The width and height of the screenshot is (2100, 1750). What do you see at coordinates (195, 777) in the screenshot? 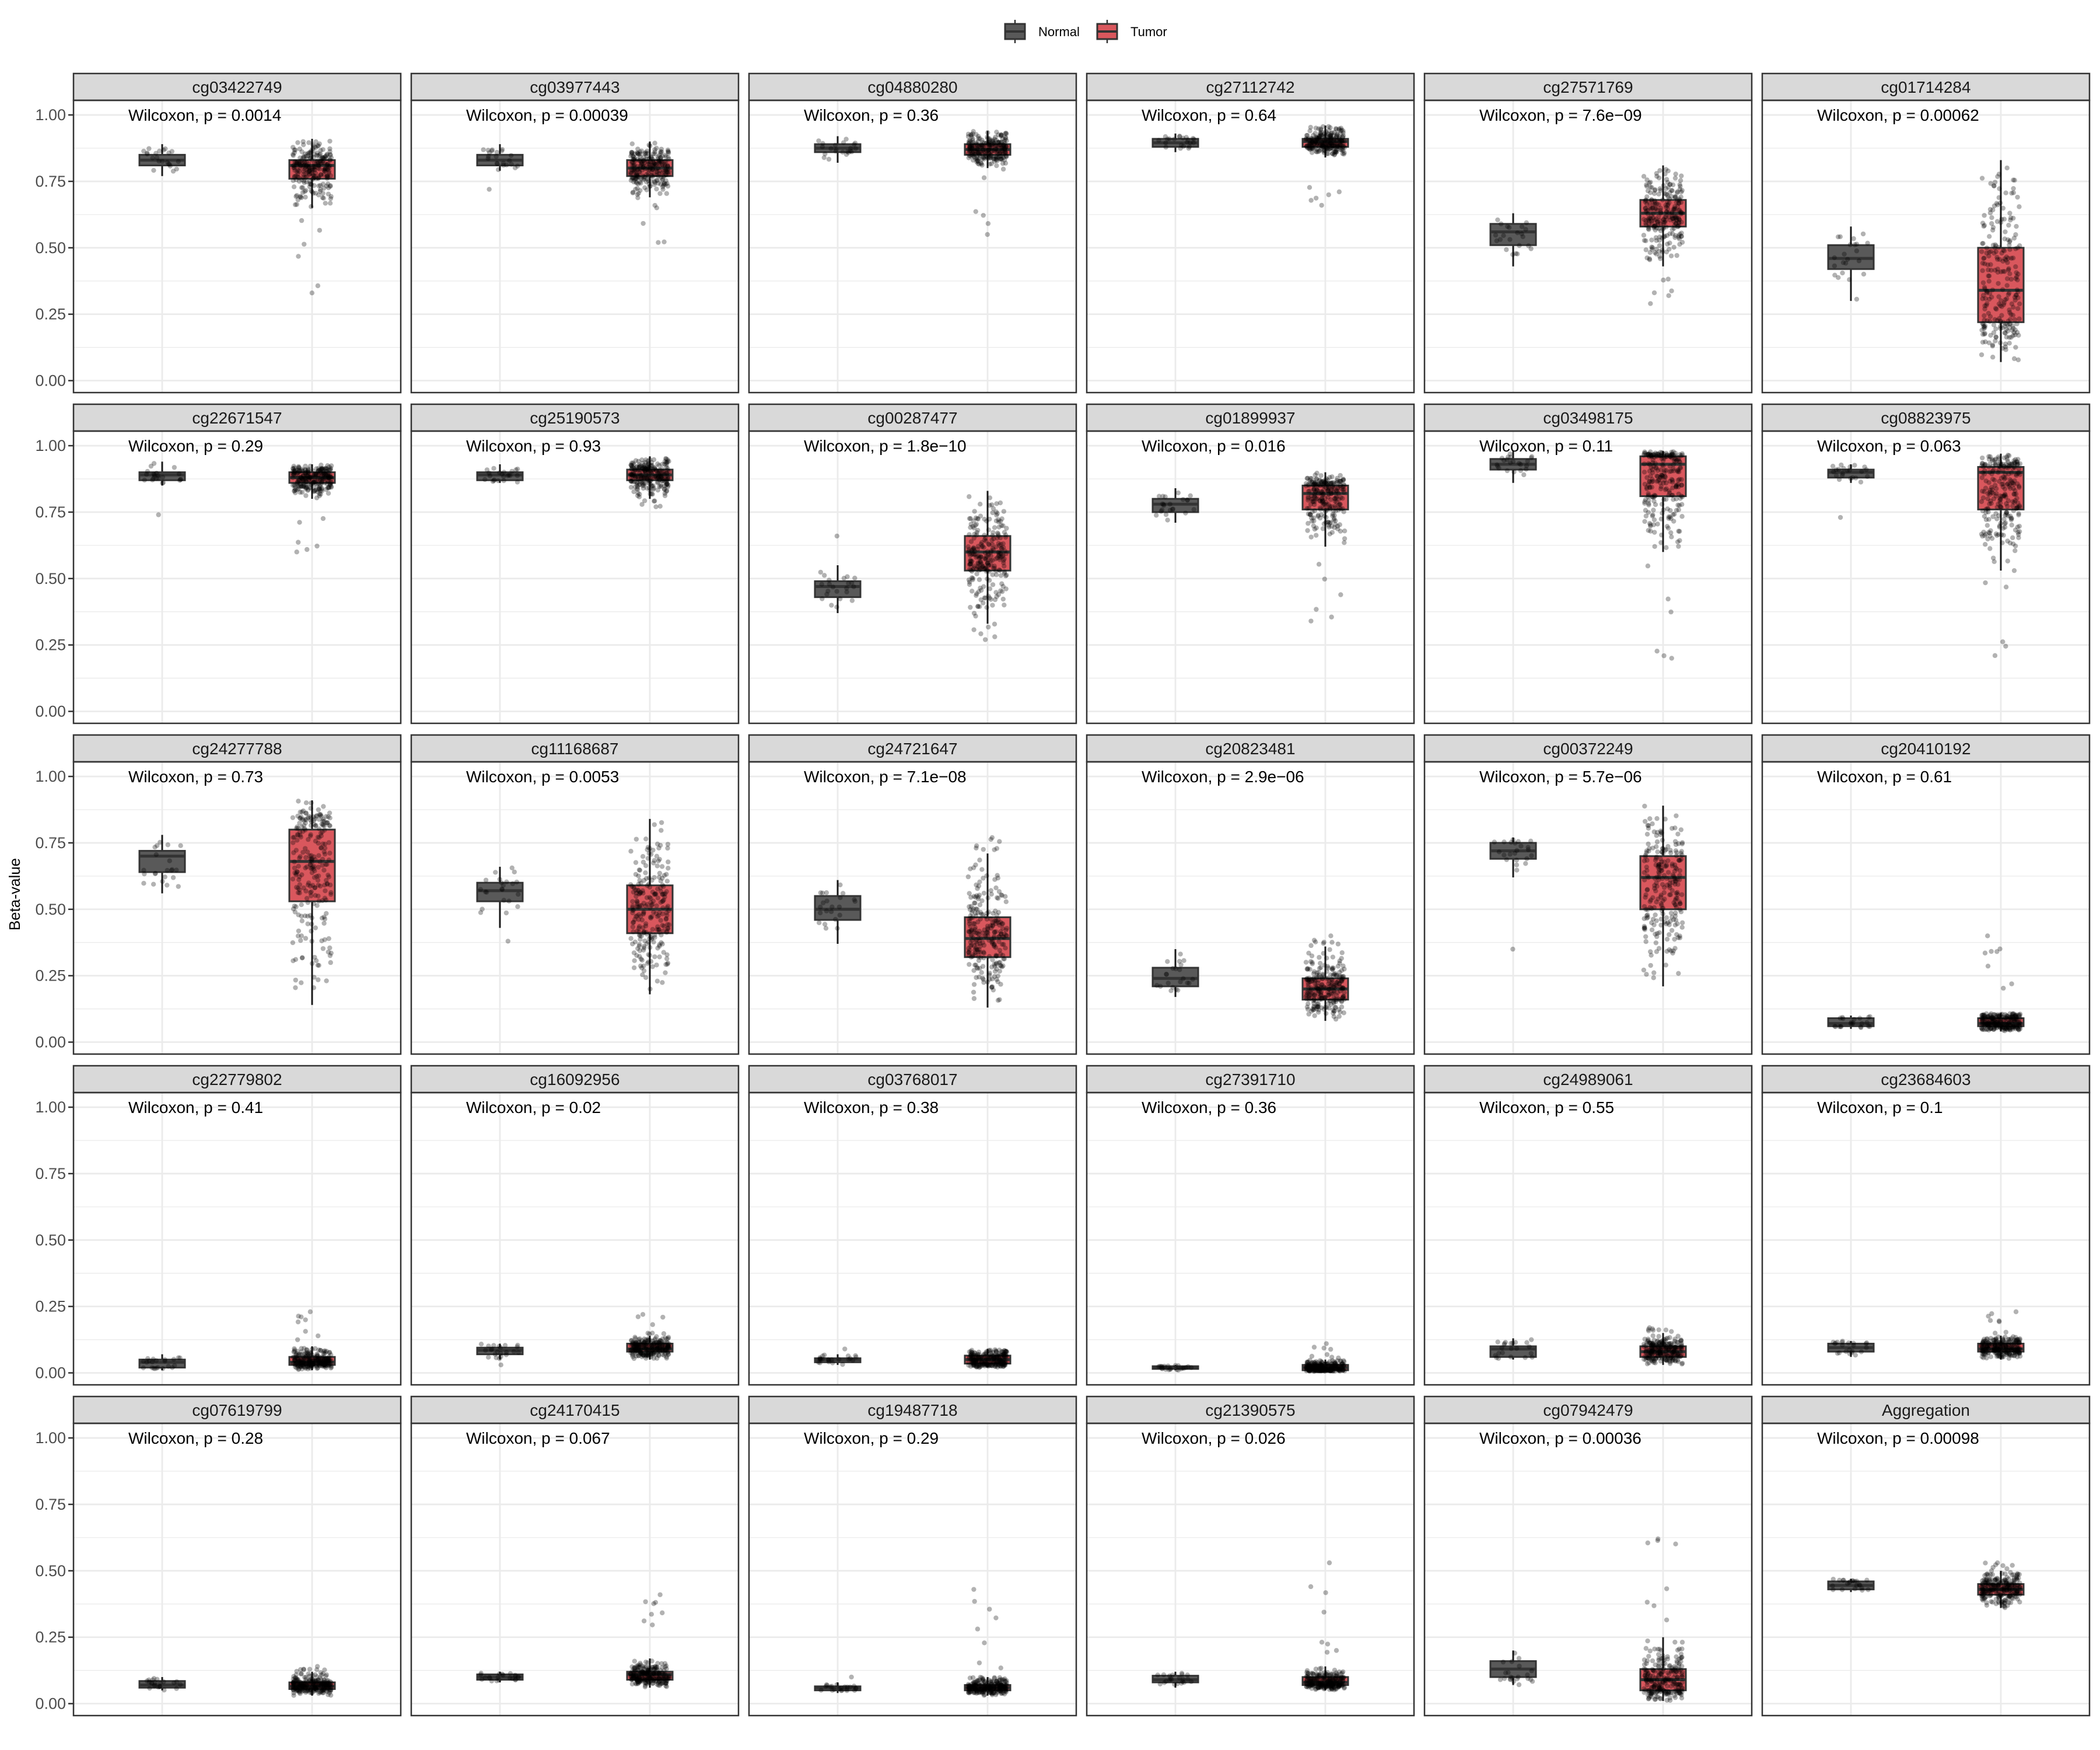
I see `wilcoxon-pvalue-label: Wilcoxon, p = 0.73` at bounding box center [195, 777].